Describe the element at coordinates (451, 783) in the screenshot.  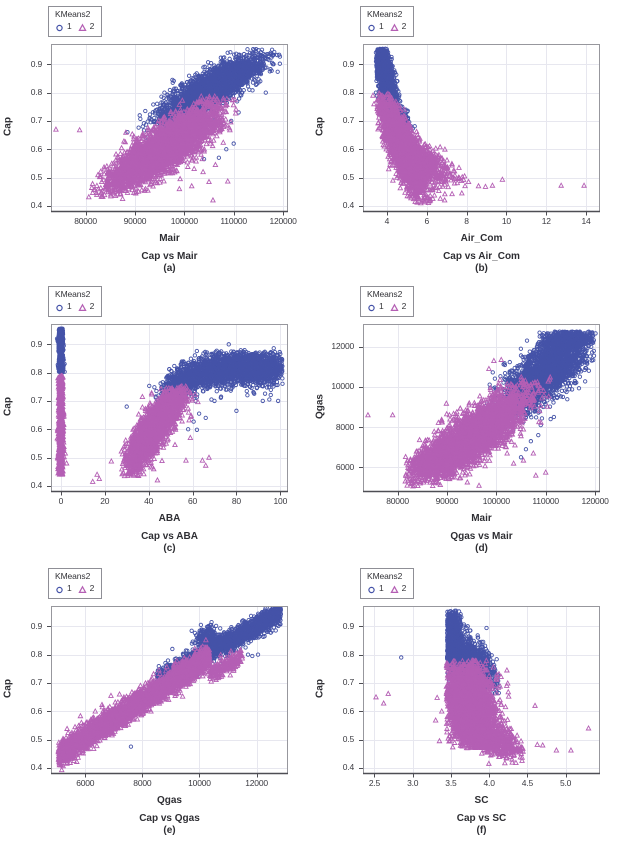
I see `x-tick-label: 3.5` at that location.